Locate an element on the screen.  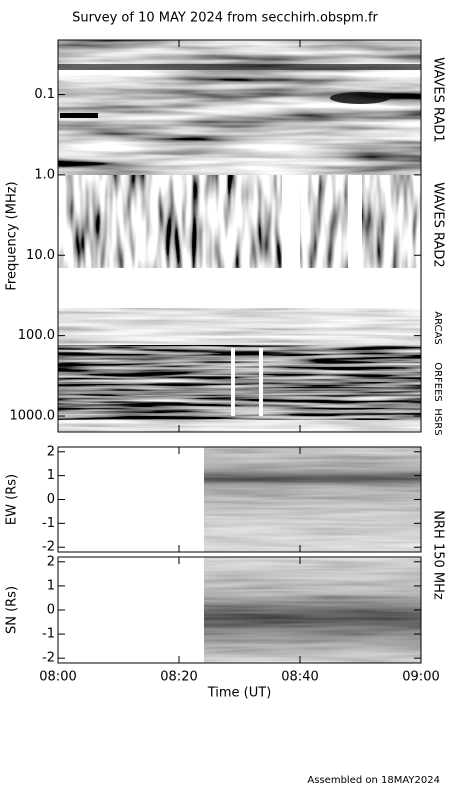
hsrs-image is located at coordinates (239, 426).